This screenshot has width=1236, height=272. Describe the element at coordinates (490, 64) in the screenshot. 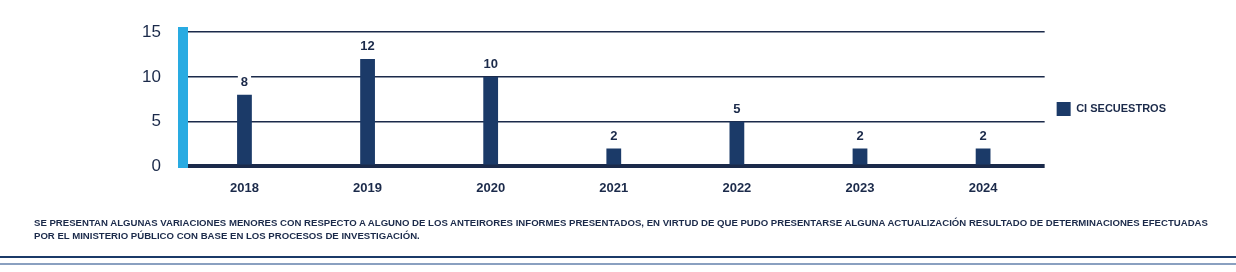

I see `data-label: 10` at that location.